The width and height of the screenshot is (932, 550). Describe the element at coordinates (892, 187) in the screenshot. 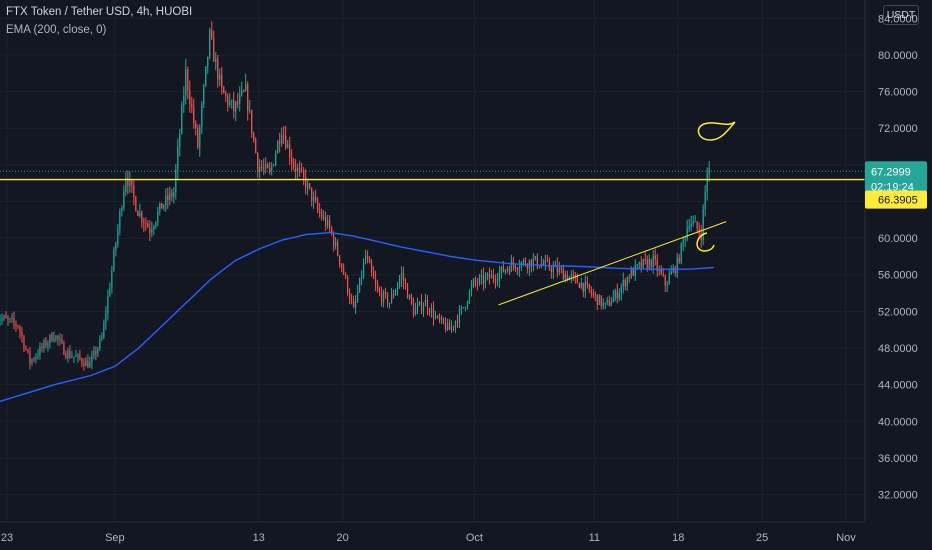

I see `countdown-timer: 02:19:24` at that location.